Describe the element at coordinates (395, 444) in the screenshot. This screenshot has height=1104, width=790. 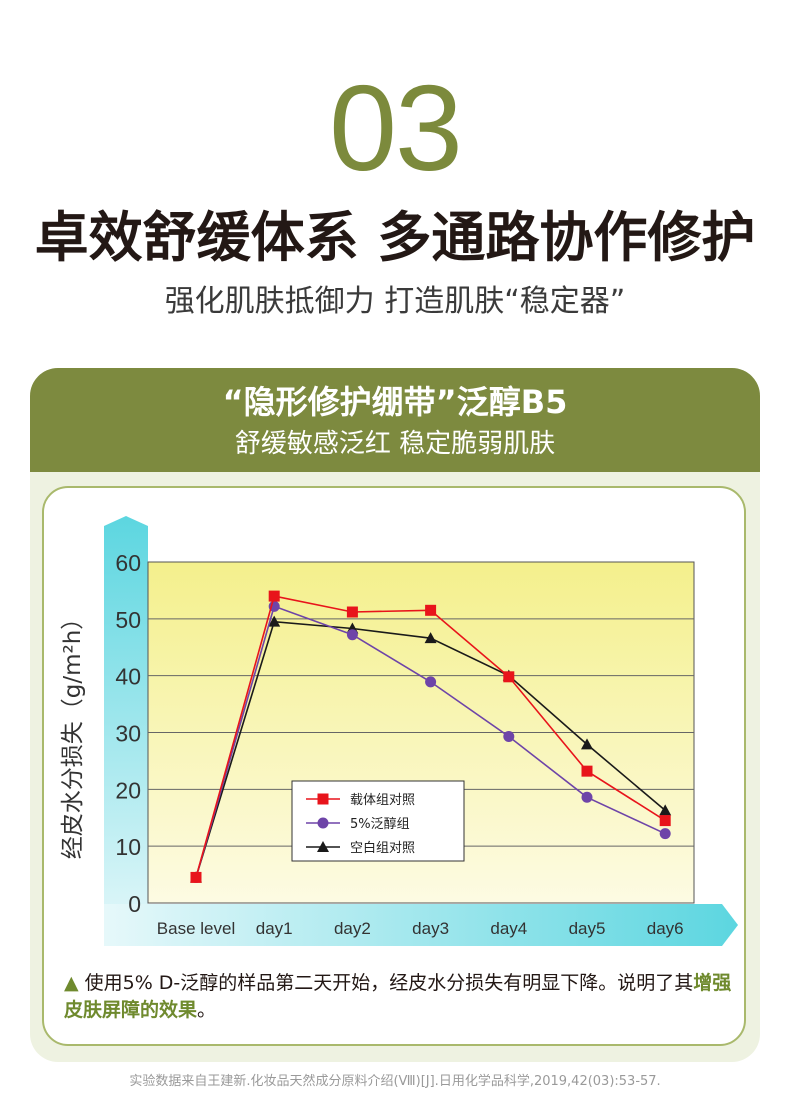
I see `card-subtitle: 舒缓敏感泛红 稳定脆弱肌肤` at that location.